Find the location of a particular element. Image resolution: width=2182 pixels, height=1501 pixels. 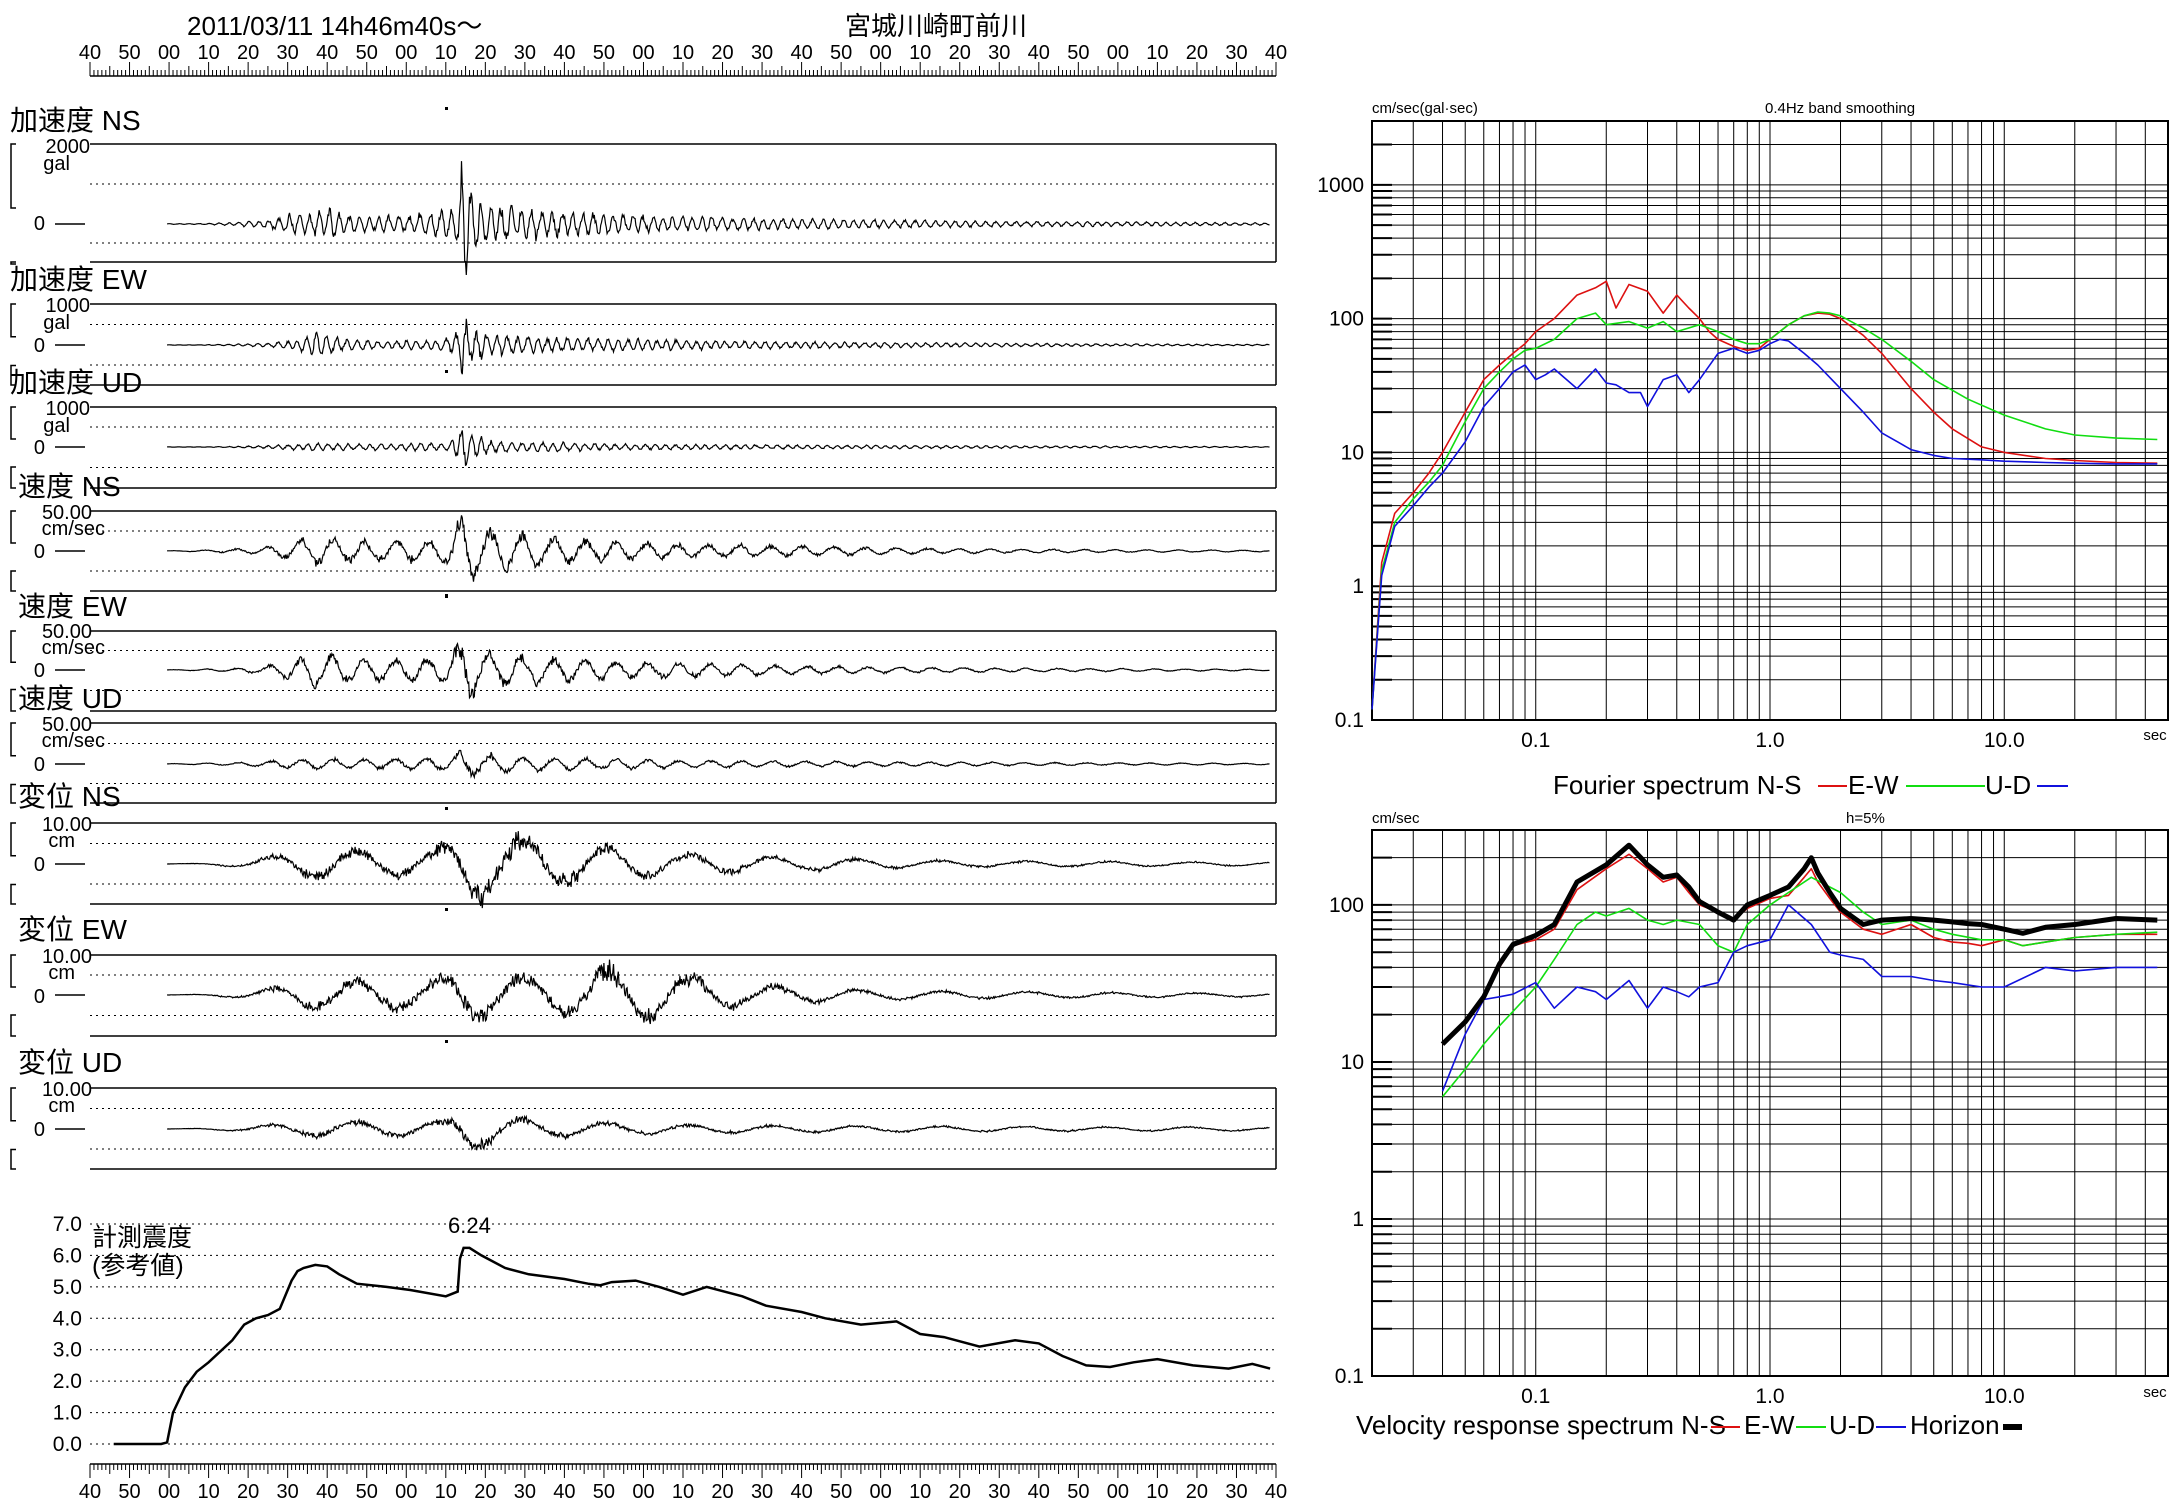

panel-title: 加速度 NS is located at coordinates (75, 120).